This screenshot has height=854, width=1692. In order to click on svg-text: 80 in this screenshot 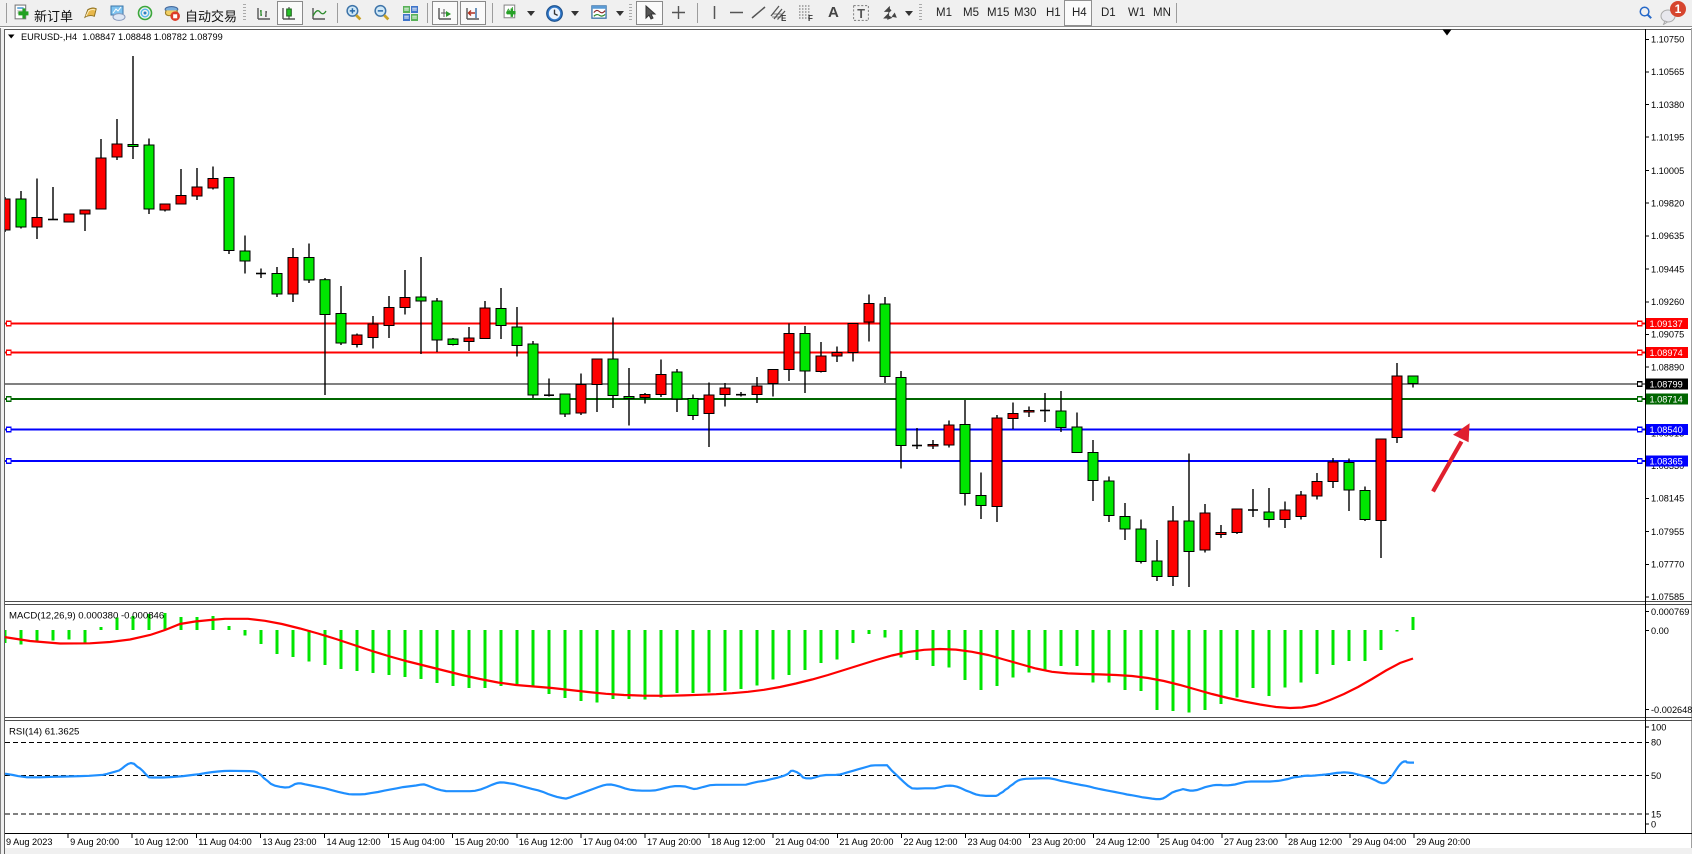, I will do `click(1656, 743)`.